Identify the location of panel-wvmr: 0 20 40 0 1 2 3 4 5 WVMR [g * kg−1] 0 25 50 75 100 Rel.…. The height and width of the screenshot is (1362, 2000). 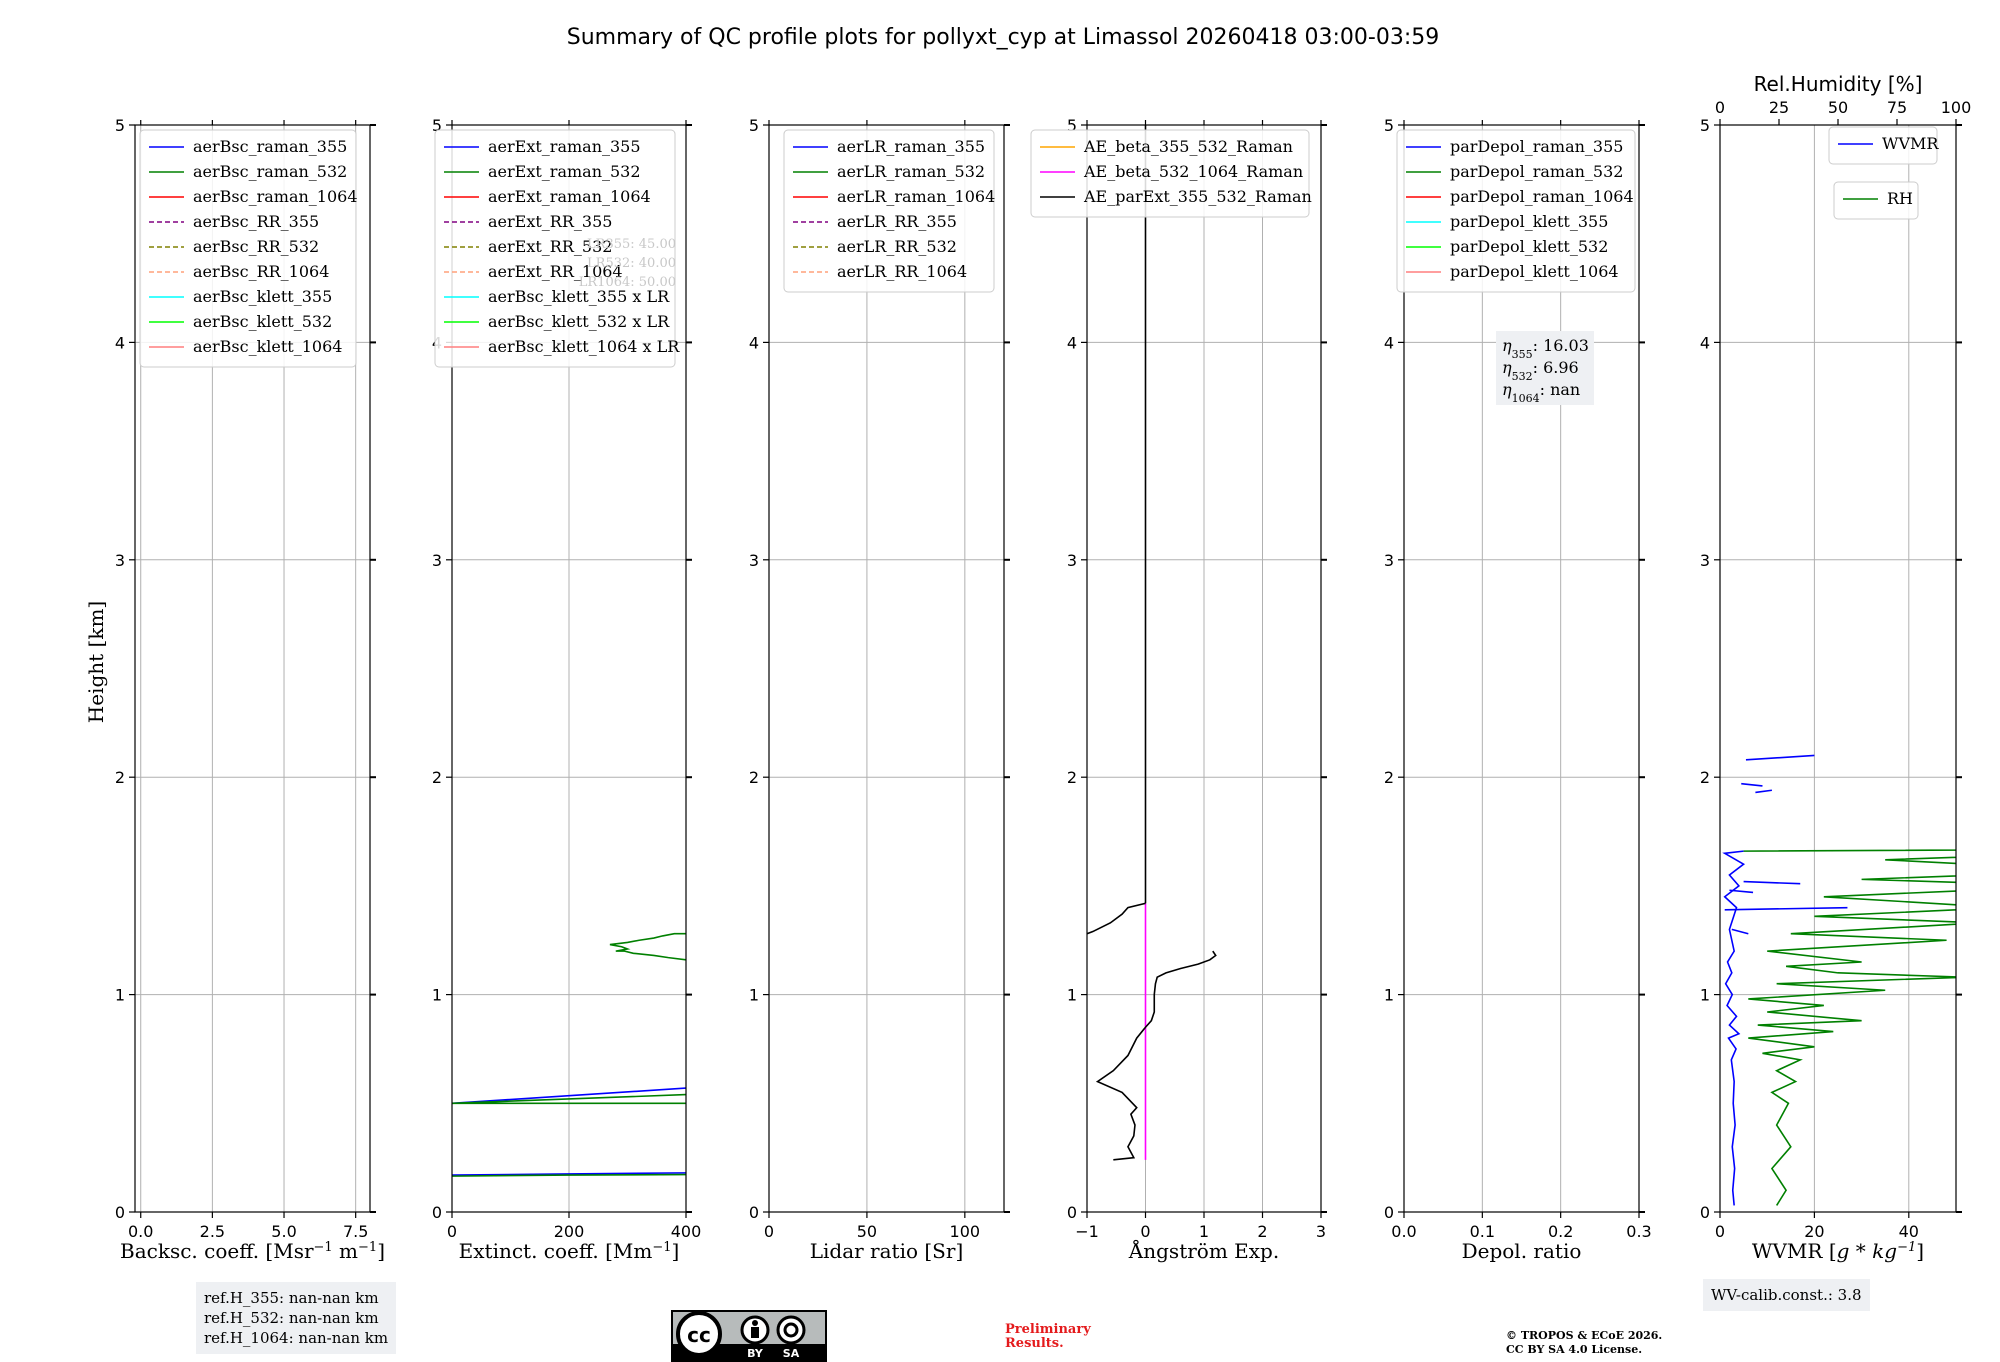
(1836, 667).